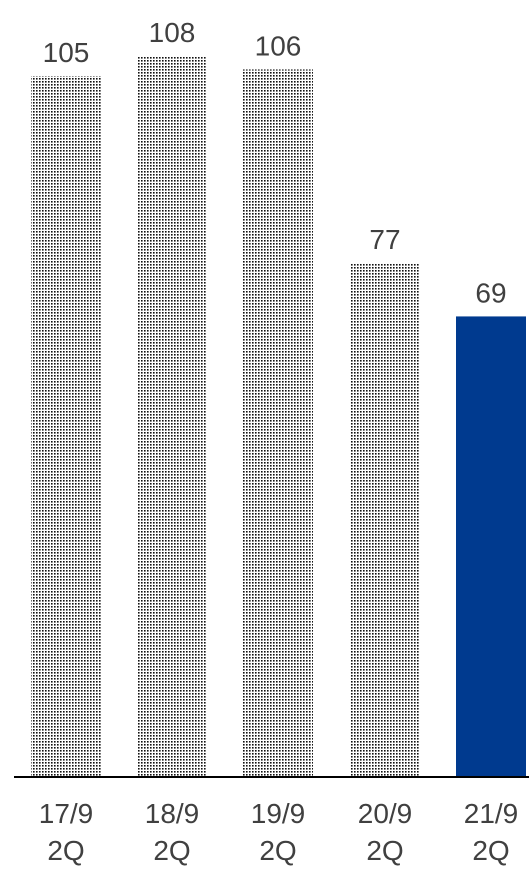 This screenshot has width=529, height=870. I want to click on x-tick-label: 18/9, so click(172, 813).